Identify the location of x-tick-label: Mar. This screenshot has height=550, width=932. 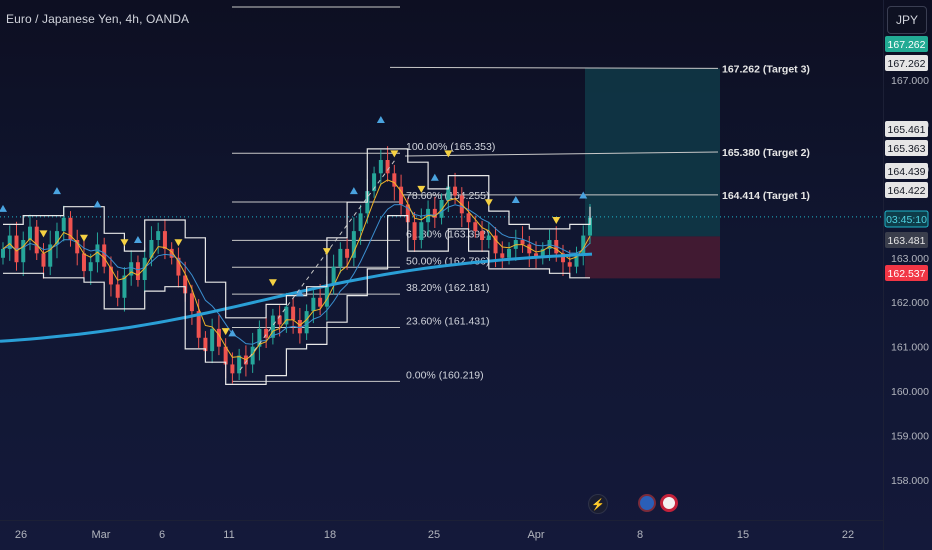
(101, 535).